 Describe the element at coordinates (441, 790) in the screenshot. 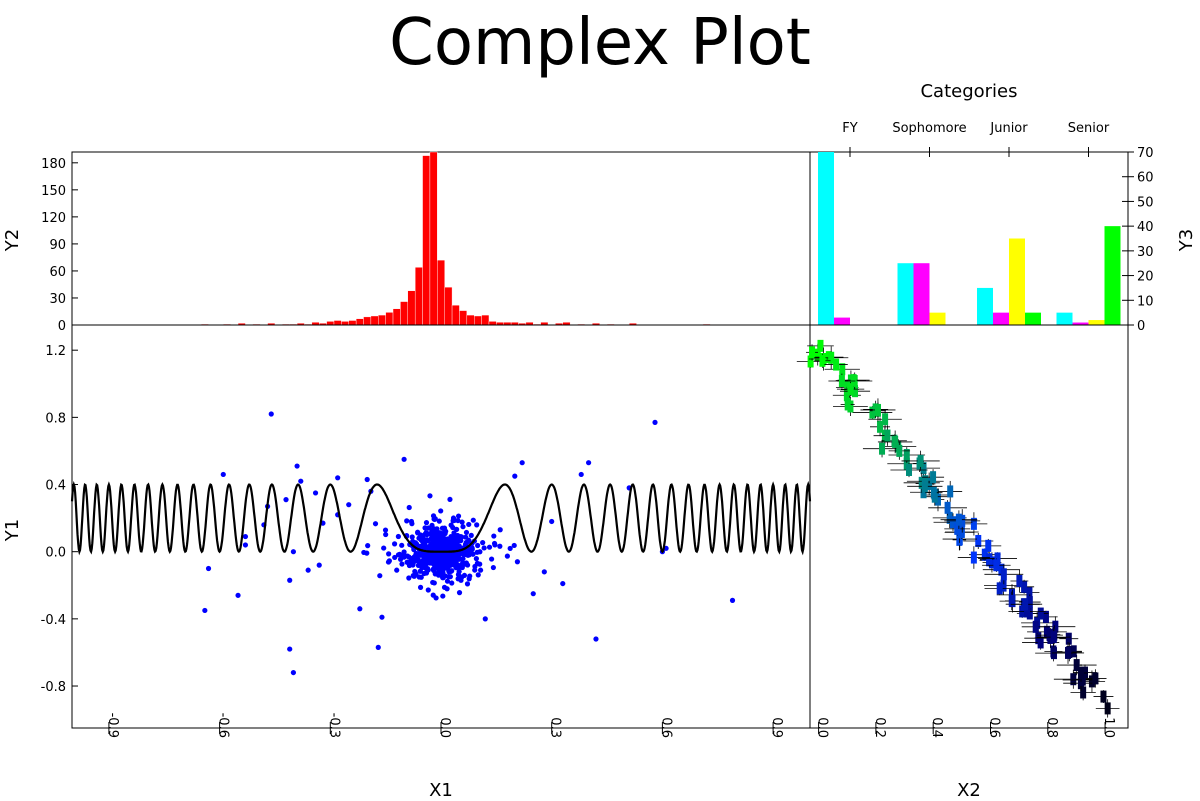

I see `x-axis-label: X1` at that location.